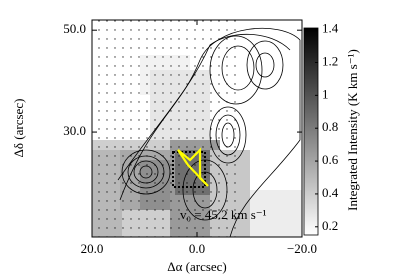 The image size is (395, 280). Describe the element at coordinates (302, 248) in the screenshot. I see `x-tick-label: −20.0` at that location.